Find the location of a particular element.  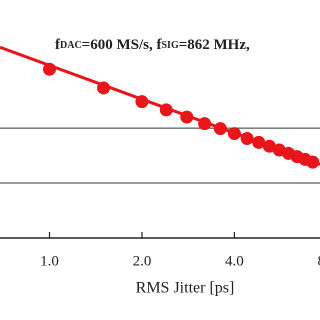

annotation-subscript: DAC is located at coordinates (71, 45).